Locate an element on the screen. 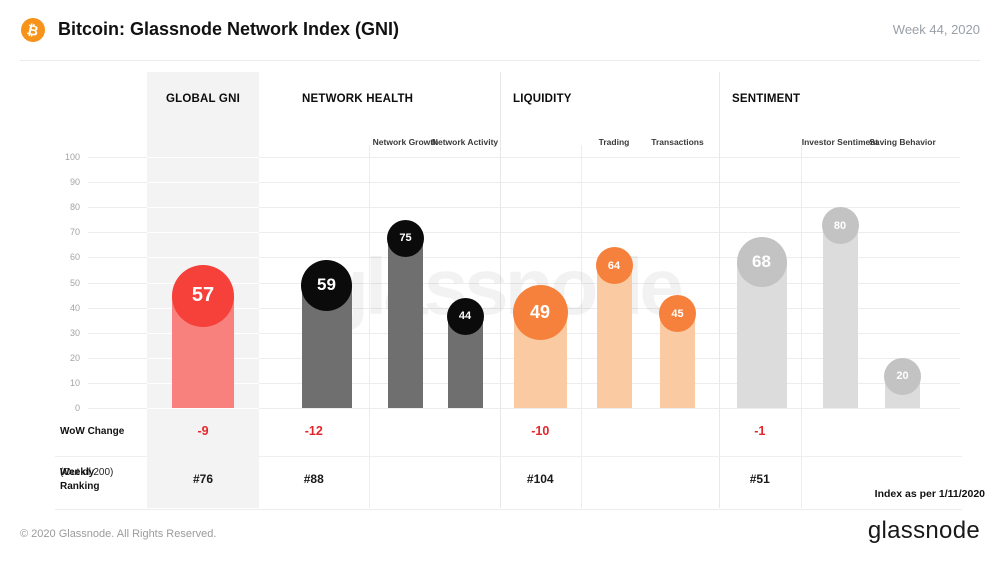 This screenshot has width=1000, height=563. y-axis-tick-90: 90 is located at coordinates (74, 182).